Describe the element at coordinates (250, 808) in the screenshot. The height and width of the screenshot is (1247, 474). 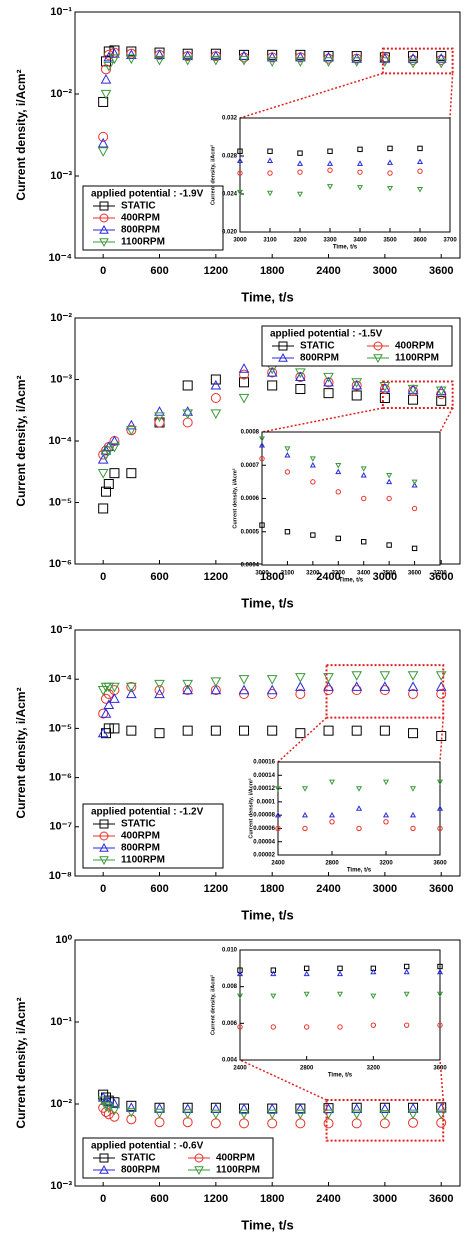
I see `inset-y-axis-label: Current density, i/Acm²` at that location.